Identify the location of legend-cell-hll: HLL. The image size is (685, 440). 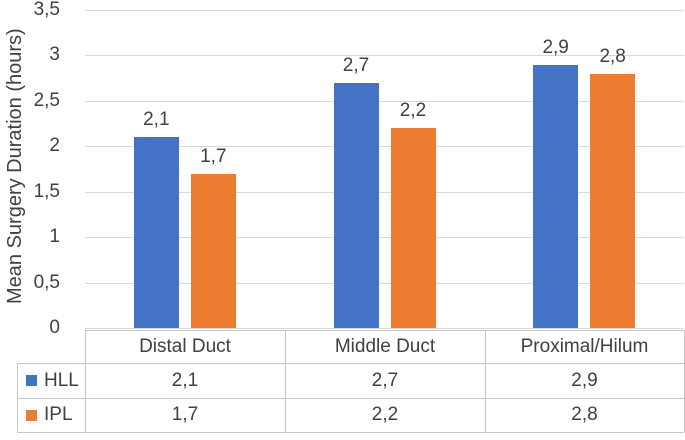
(51, 380).